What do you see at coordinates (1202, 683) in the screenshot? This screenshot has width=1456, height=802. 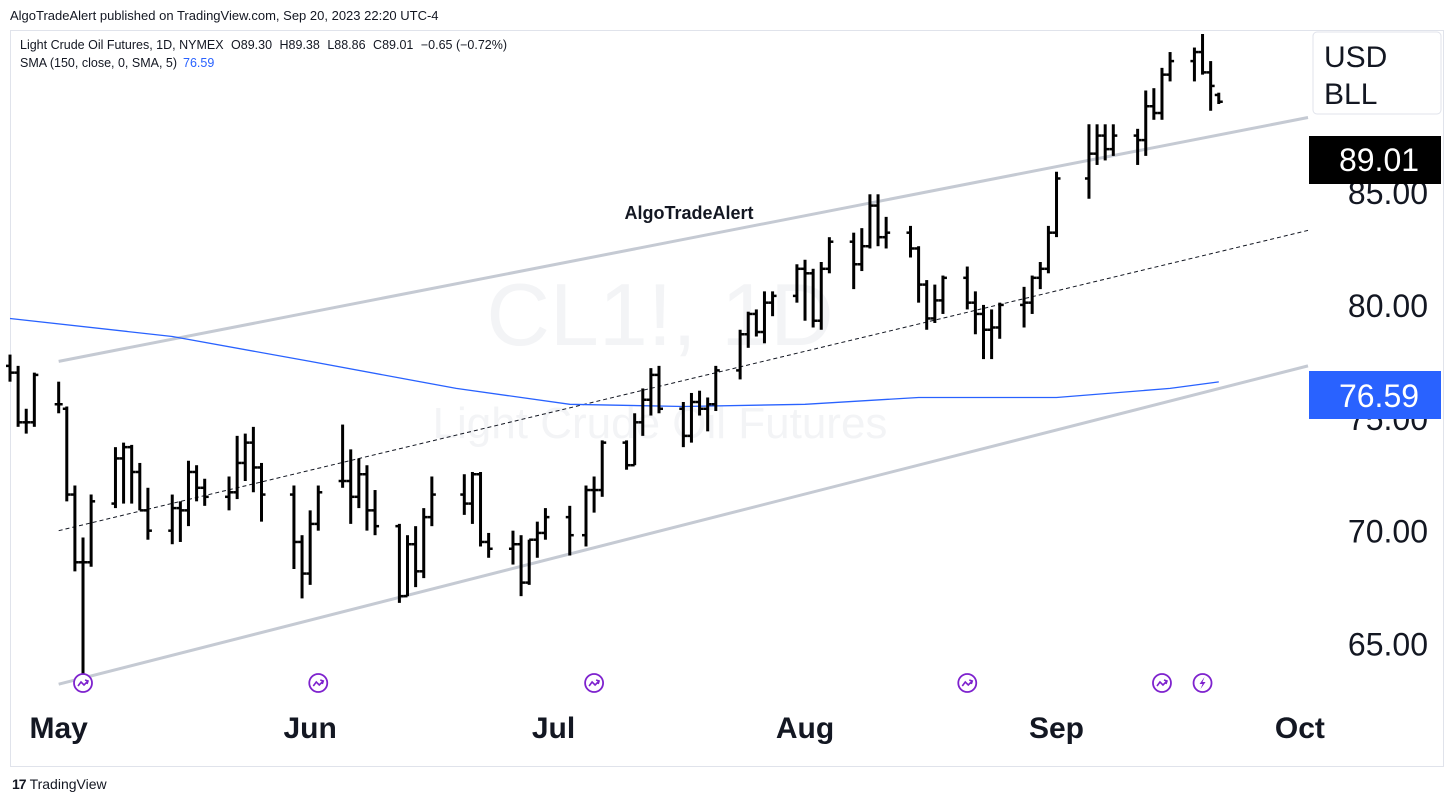 I see `lightning-icon` at bounding box center [1202, 683].